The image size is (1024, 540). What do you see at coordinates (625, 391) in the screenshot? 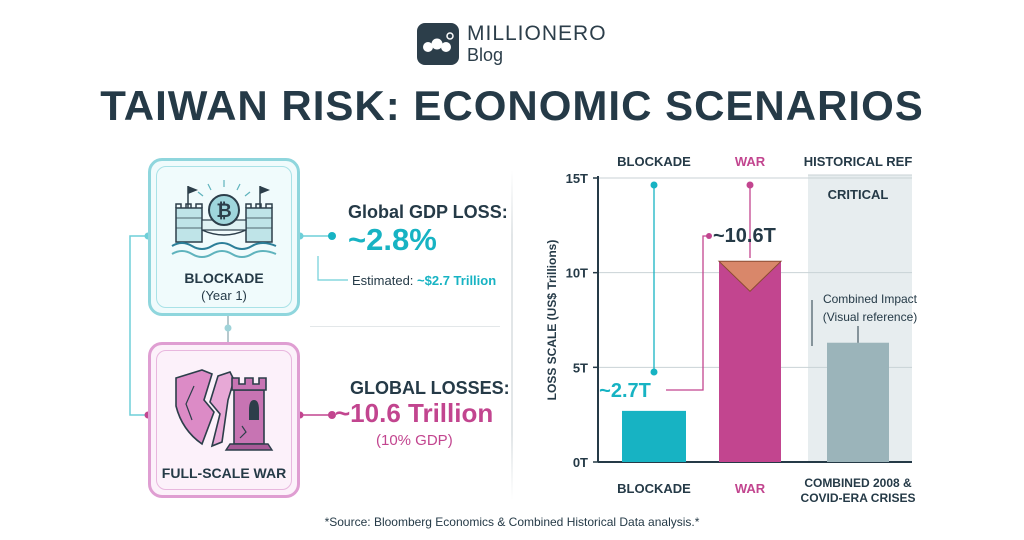
I see `blockade-value-label: ~2.7T` at bounding box center [625, 391].